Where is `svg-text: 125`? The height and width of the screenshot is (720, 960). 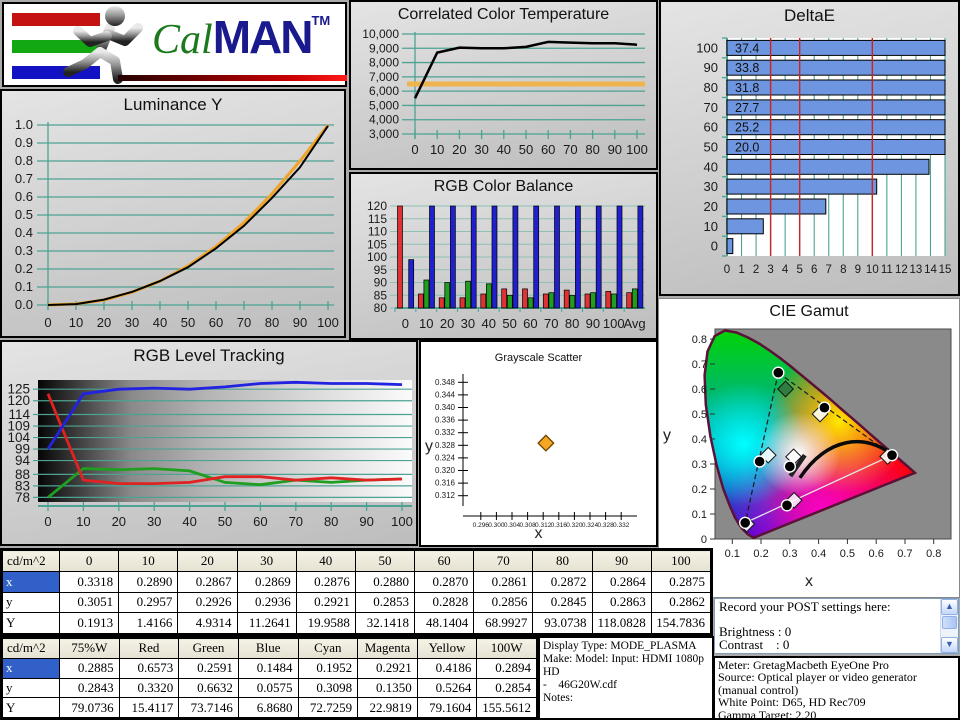
svg-text: 125 is located at coordinates (18, 389).